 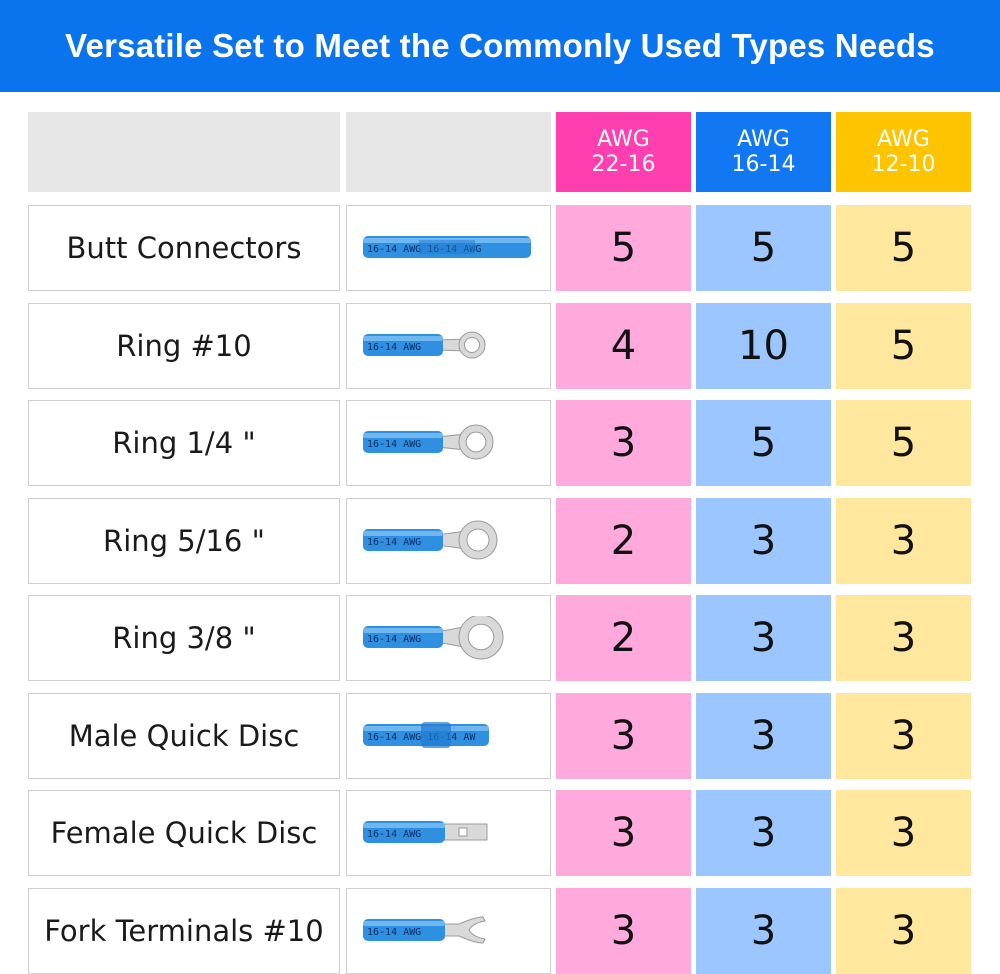 I want to click on awg-header-range: 22-16, so click(x=623, y=164).